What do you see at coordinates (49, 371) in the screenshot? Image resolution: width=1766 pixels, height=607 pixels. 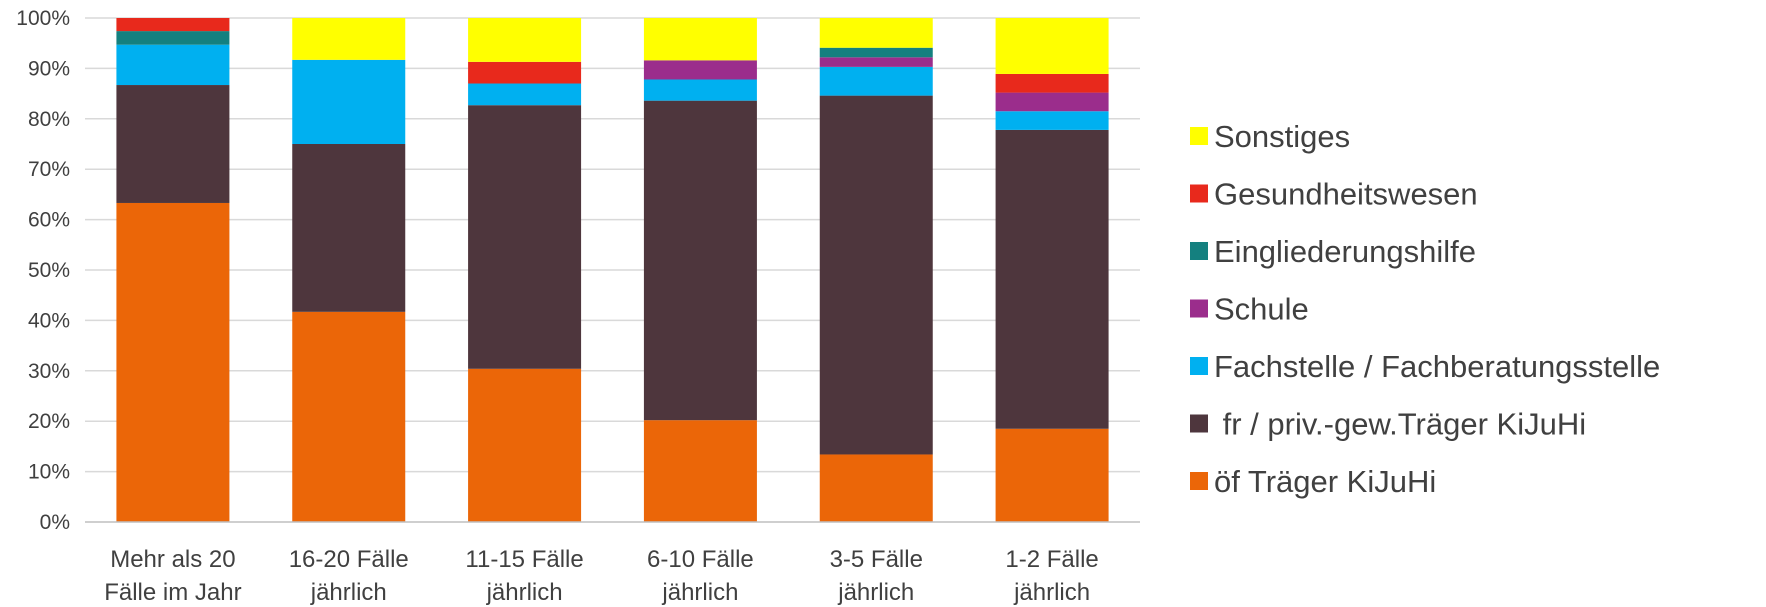 I see `y-tick-label: 30%` at bounding box center [49, 371].